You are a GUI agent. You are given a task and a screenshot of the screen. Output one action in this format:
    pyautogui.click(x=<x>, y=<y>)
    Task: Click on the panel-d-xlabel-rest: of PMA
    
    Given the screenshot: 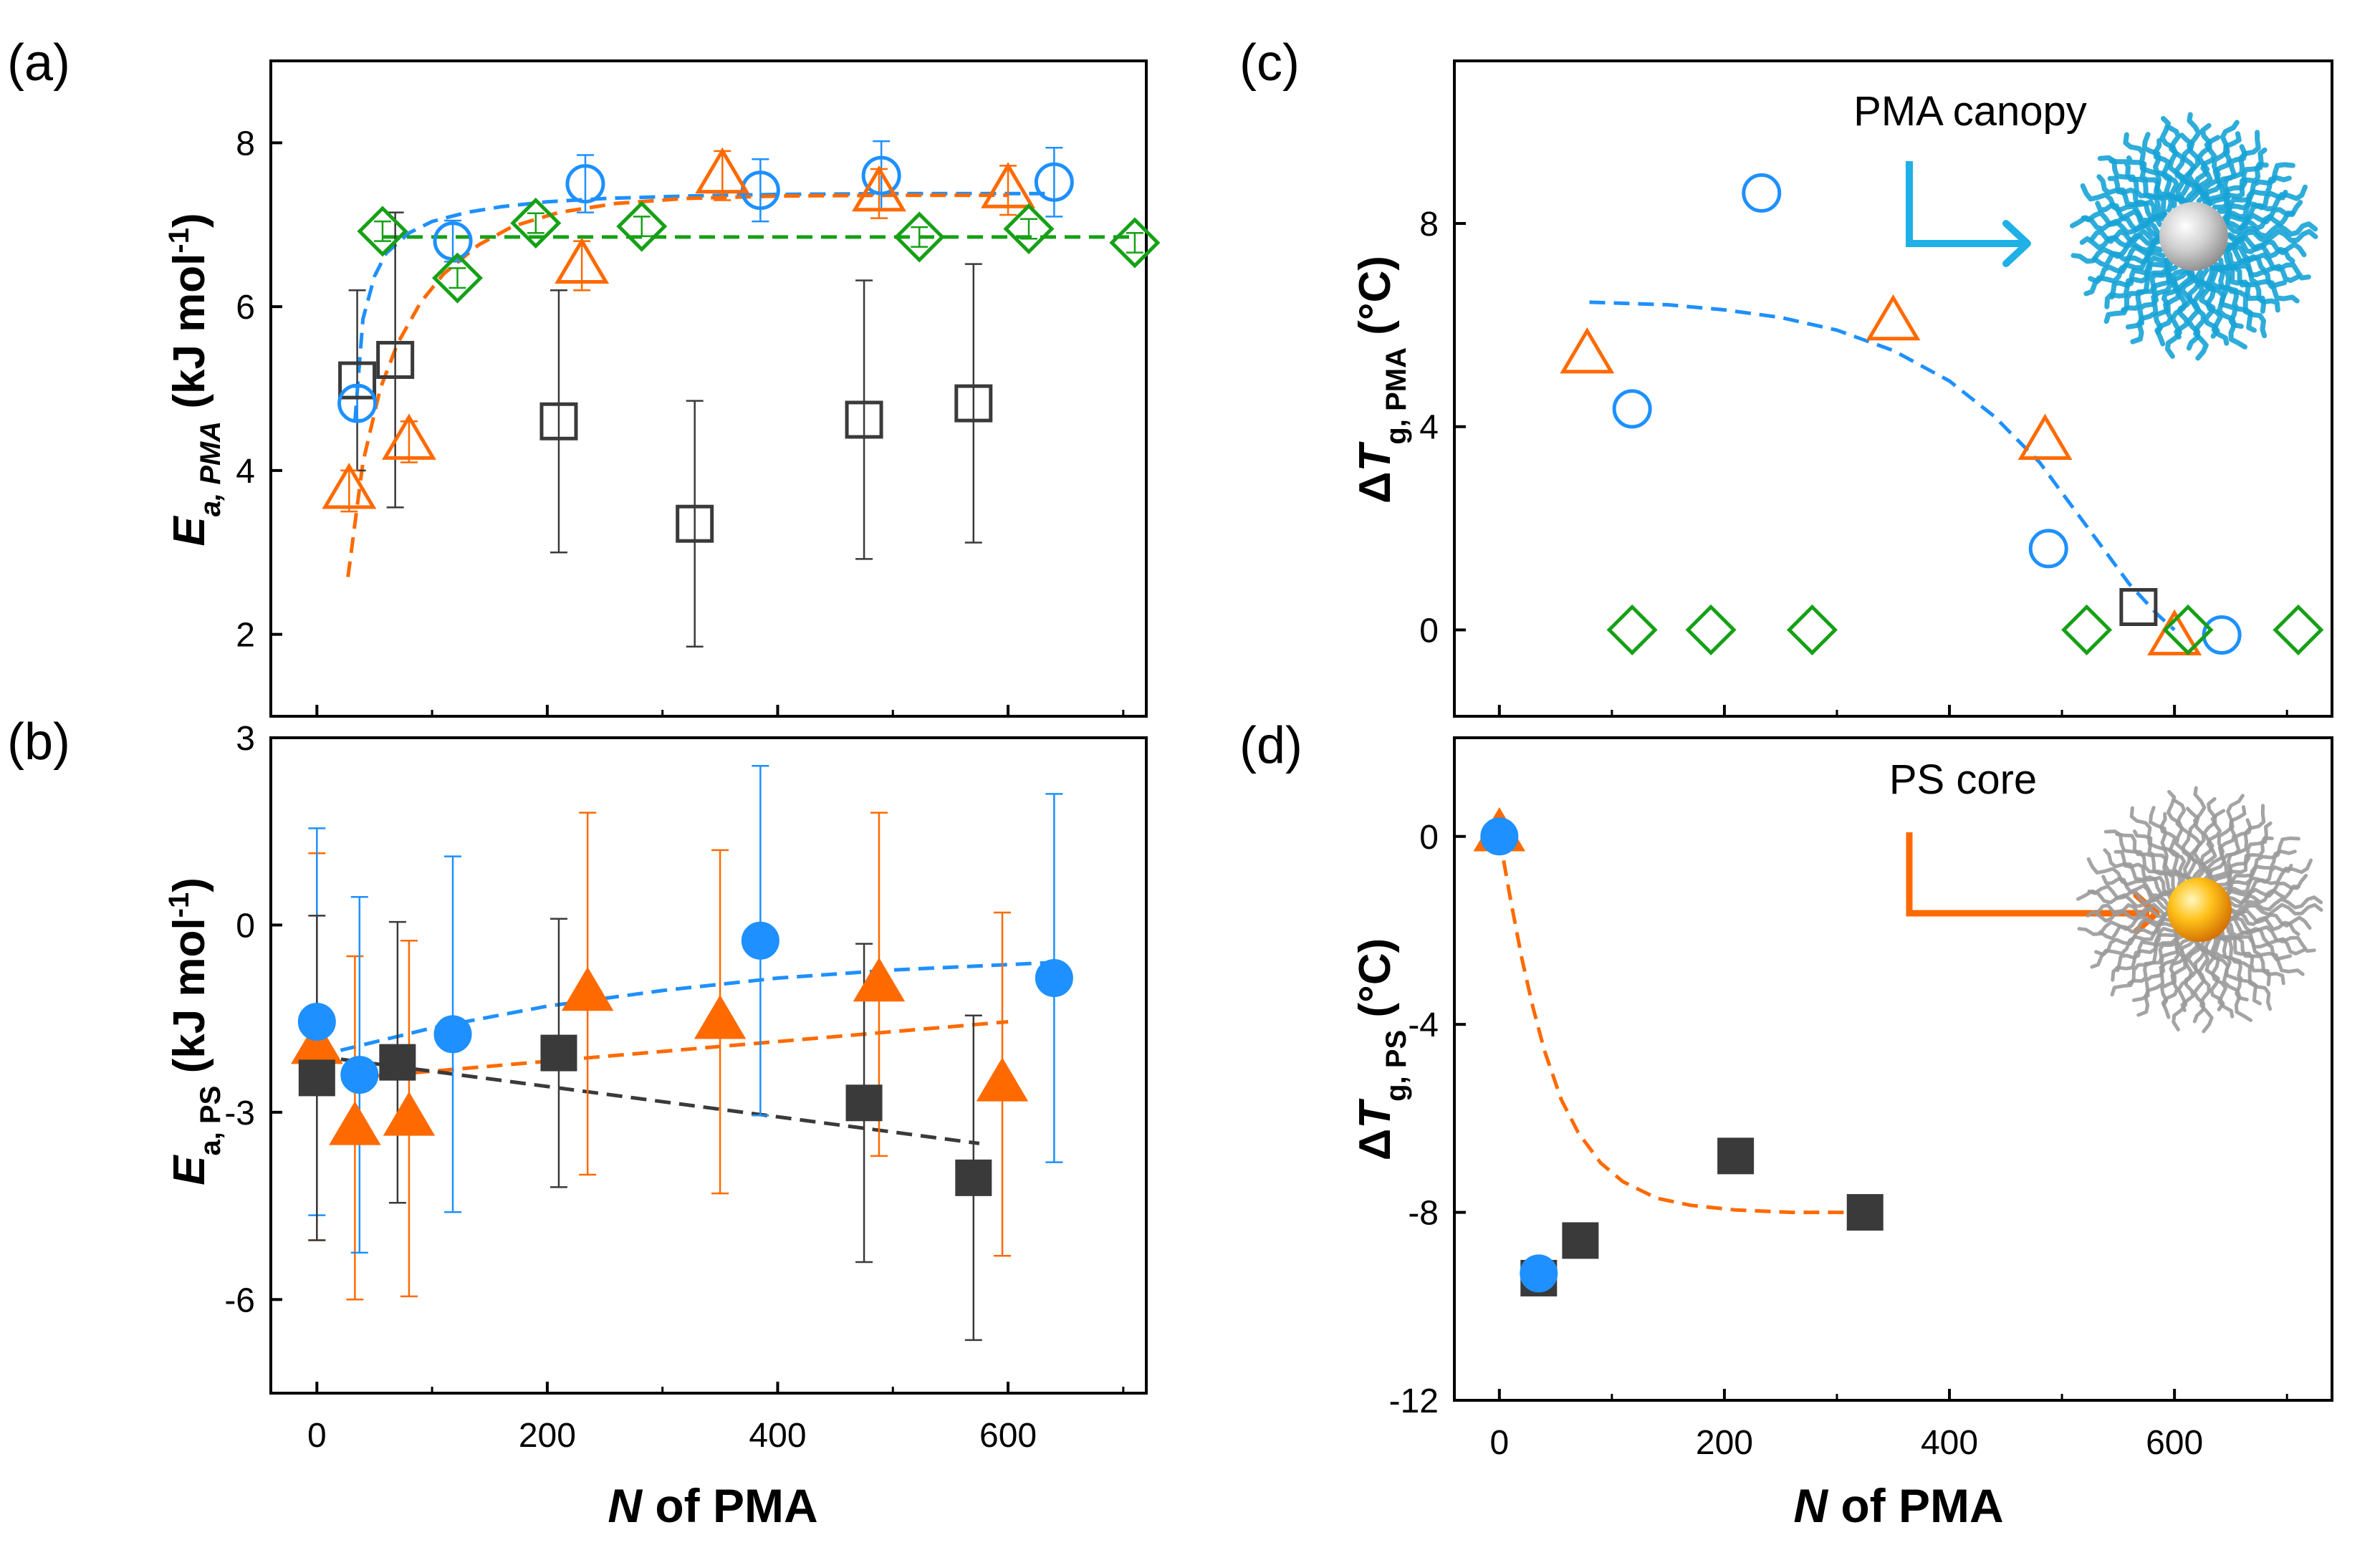 What is the action you would take?
    pyautogui.click(x=1916, y=1505)
    